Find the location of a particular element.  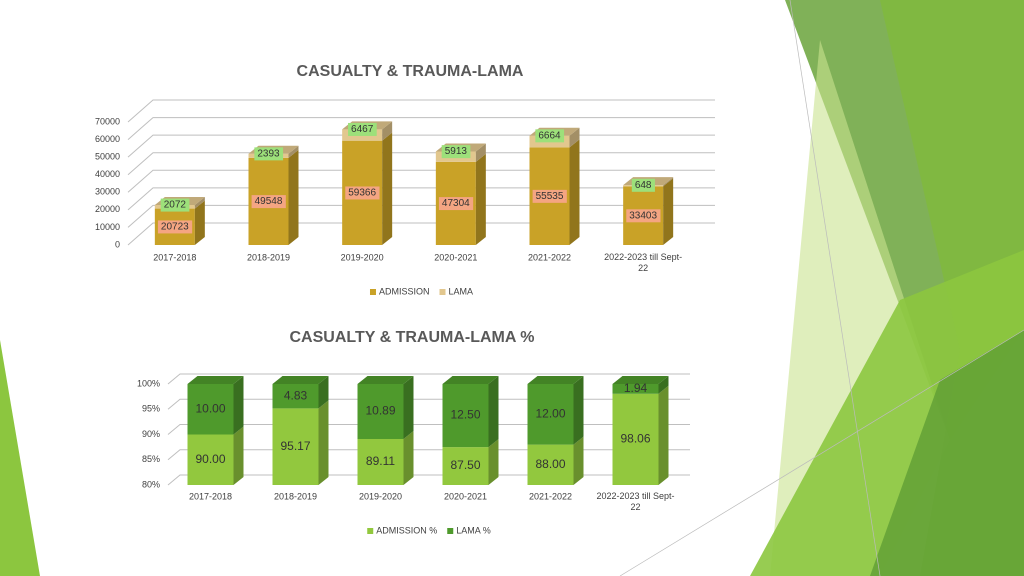

data-label: 47304 is located at coordinates (456, 203).